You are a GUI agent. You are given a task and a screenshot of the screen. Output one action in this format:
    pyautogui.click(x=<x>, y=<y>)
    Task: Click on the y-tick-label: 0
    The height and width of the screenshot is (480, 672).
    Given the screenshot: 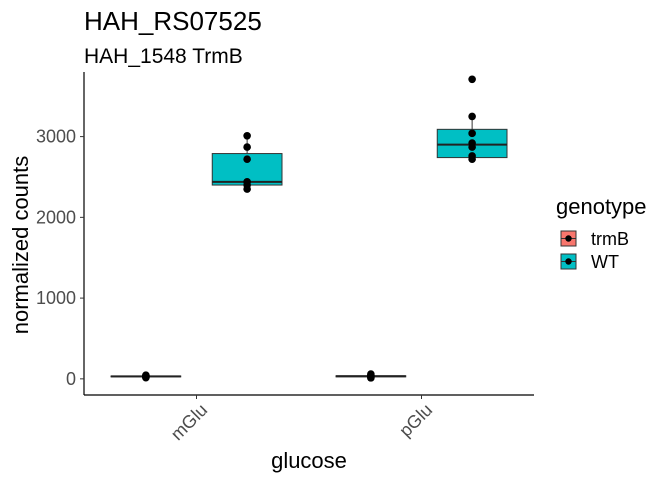 What is the action you would take?
    pyautogui.click(x=71, y=379)
    